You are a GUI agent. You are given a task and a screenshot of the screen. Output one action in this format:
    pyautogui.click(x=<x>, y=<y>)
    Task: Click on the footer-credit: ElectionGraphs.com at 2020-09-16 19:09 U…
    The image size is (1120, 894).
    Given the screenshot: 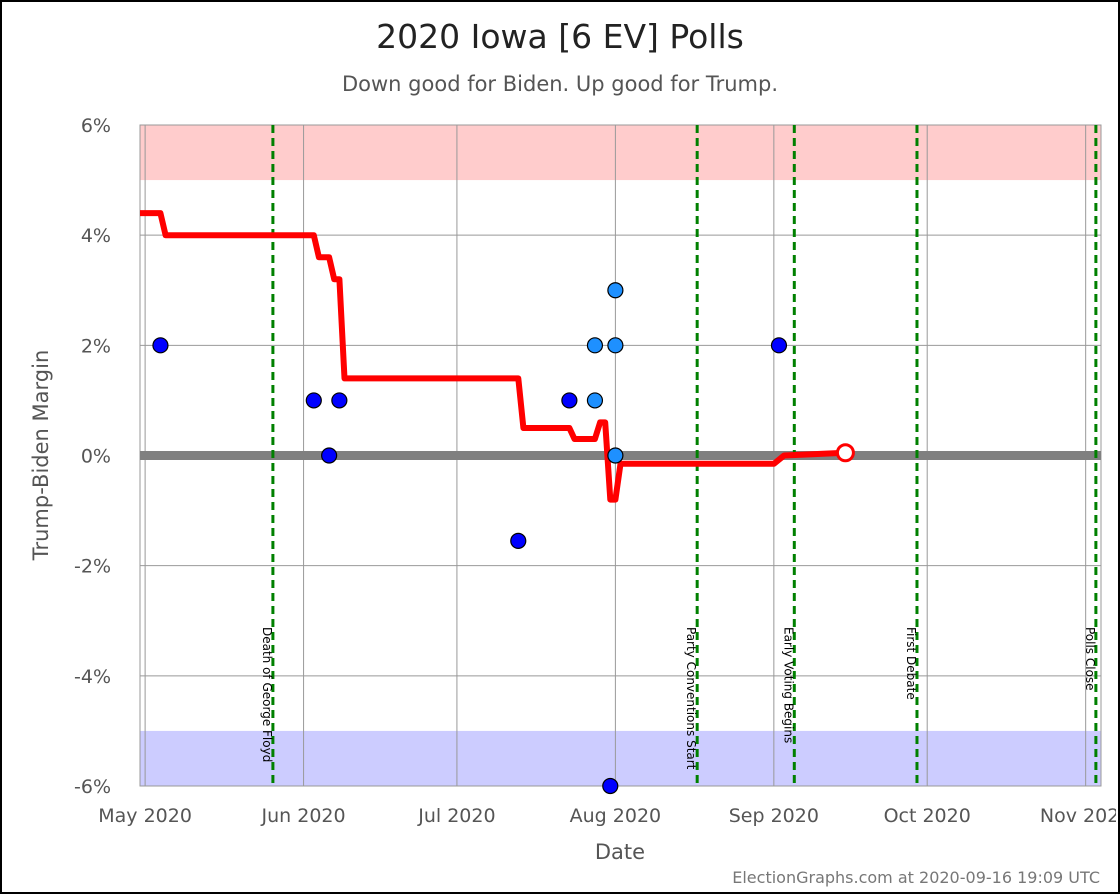 What is the action you would take?
    pyautogui.click(x=916, y=877)
    